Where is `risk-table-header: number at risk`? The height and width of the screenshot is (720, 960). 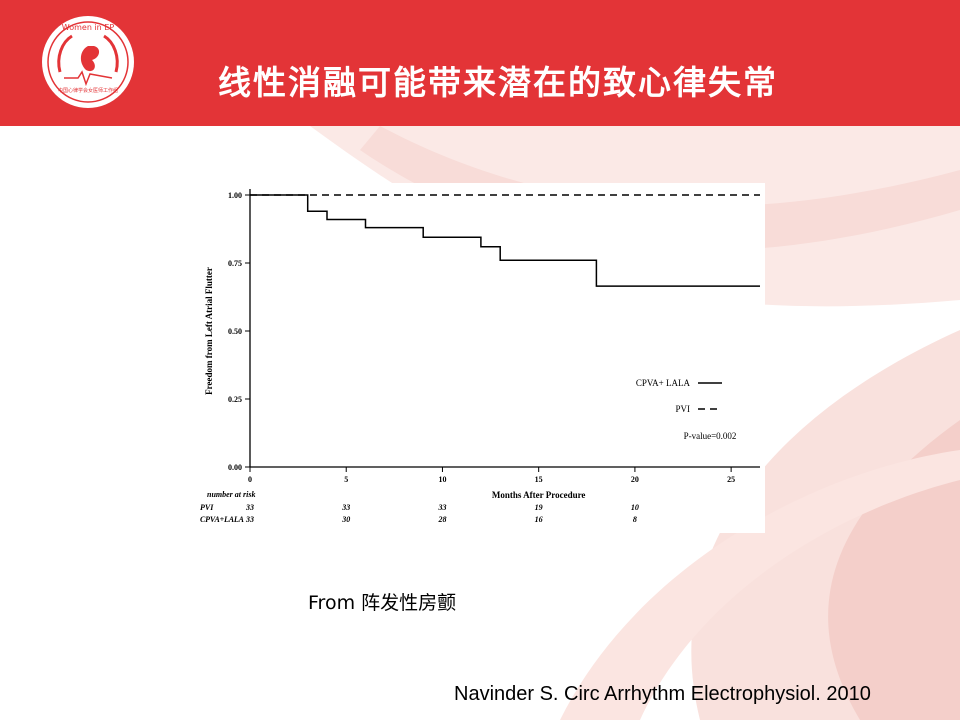
risk-table-header: number at risk is located at coordinates (231, 494).